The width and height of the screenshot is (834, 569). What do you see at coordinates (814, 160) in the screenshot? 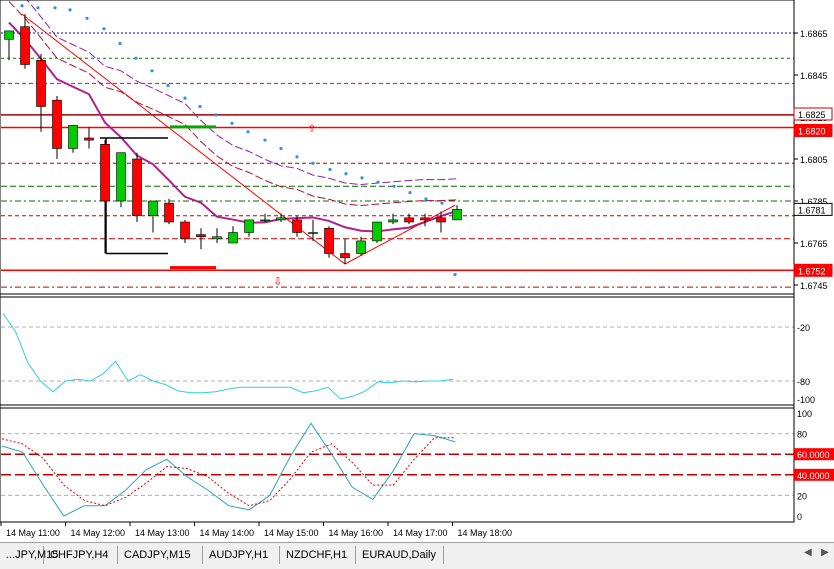
I see `price-tick-label: 1.6805` at bounding box center [814, 160].